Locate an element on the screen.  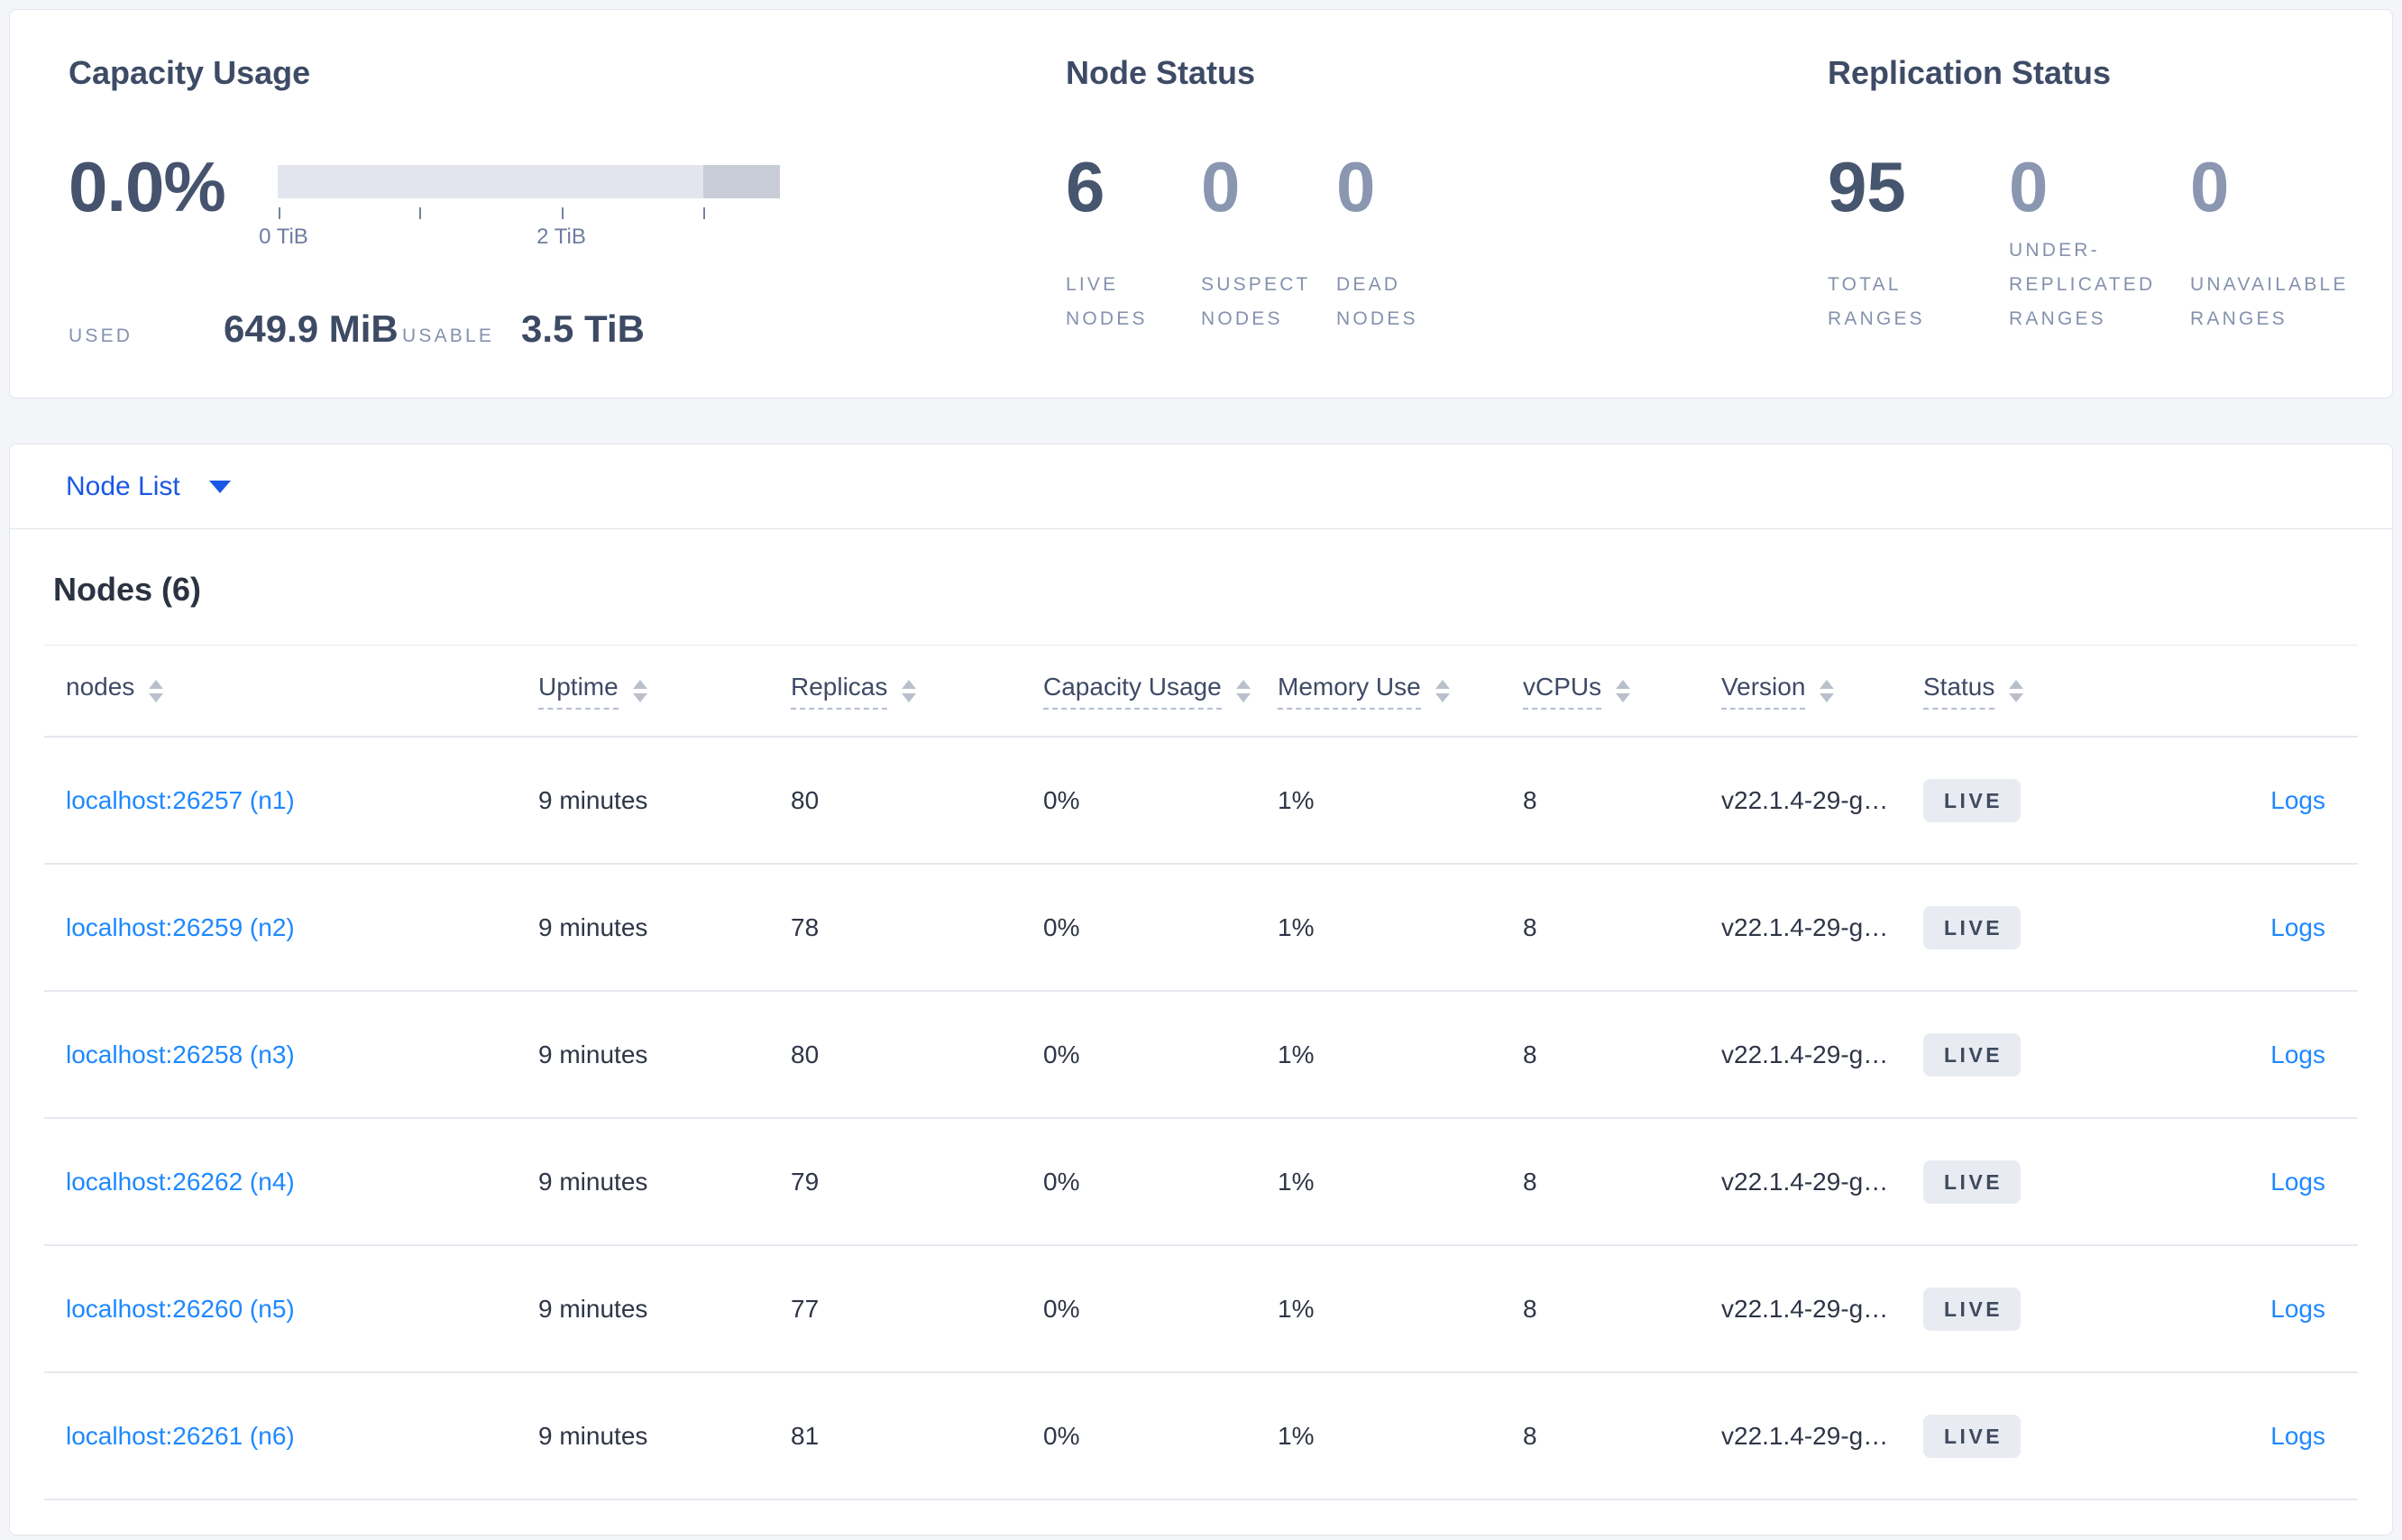
live-nodes-metric: 6 LIVE NODES is located at coordinates (1133, 240).